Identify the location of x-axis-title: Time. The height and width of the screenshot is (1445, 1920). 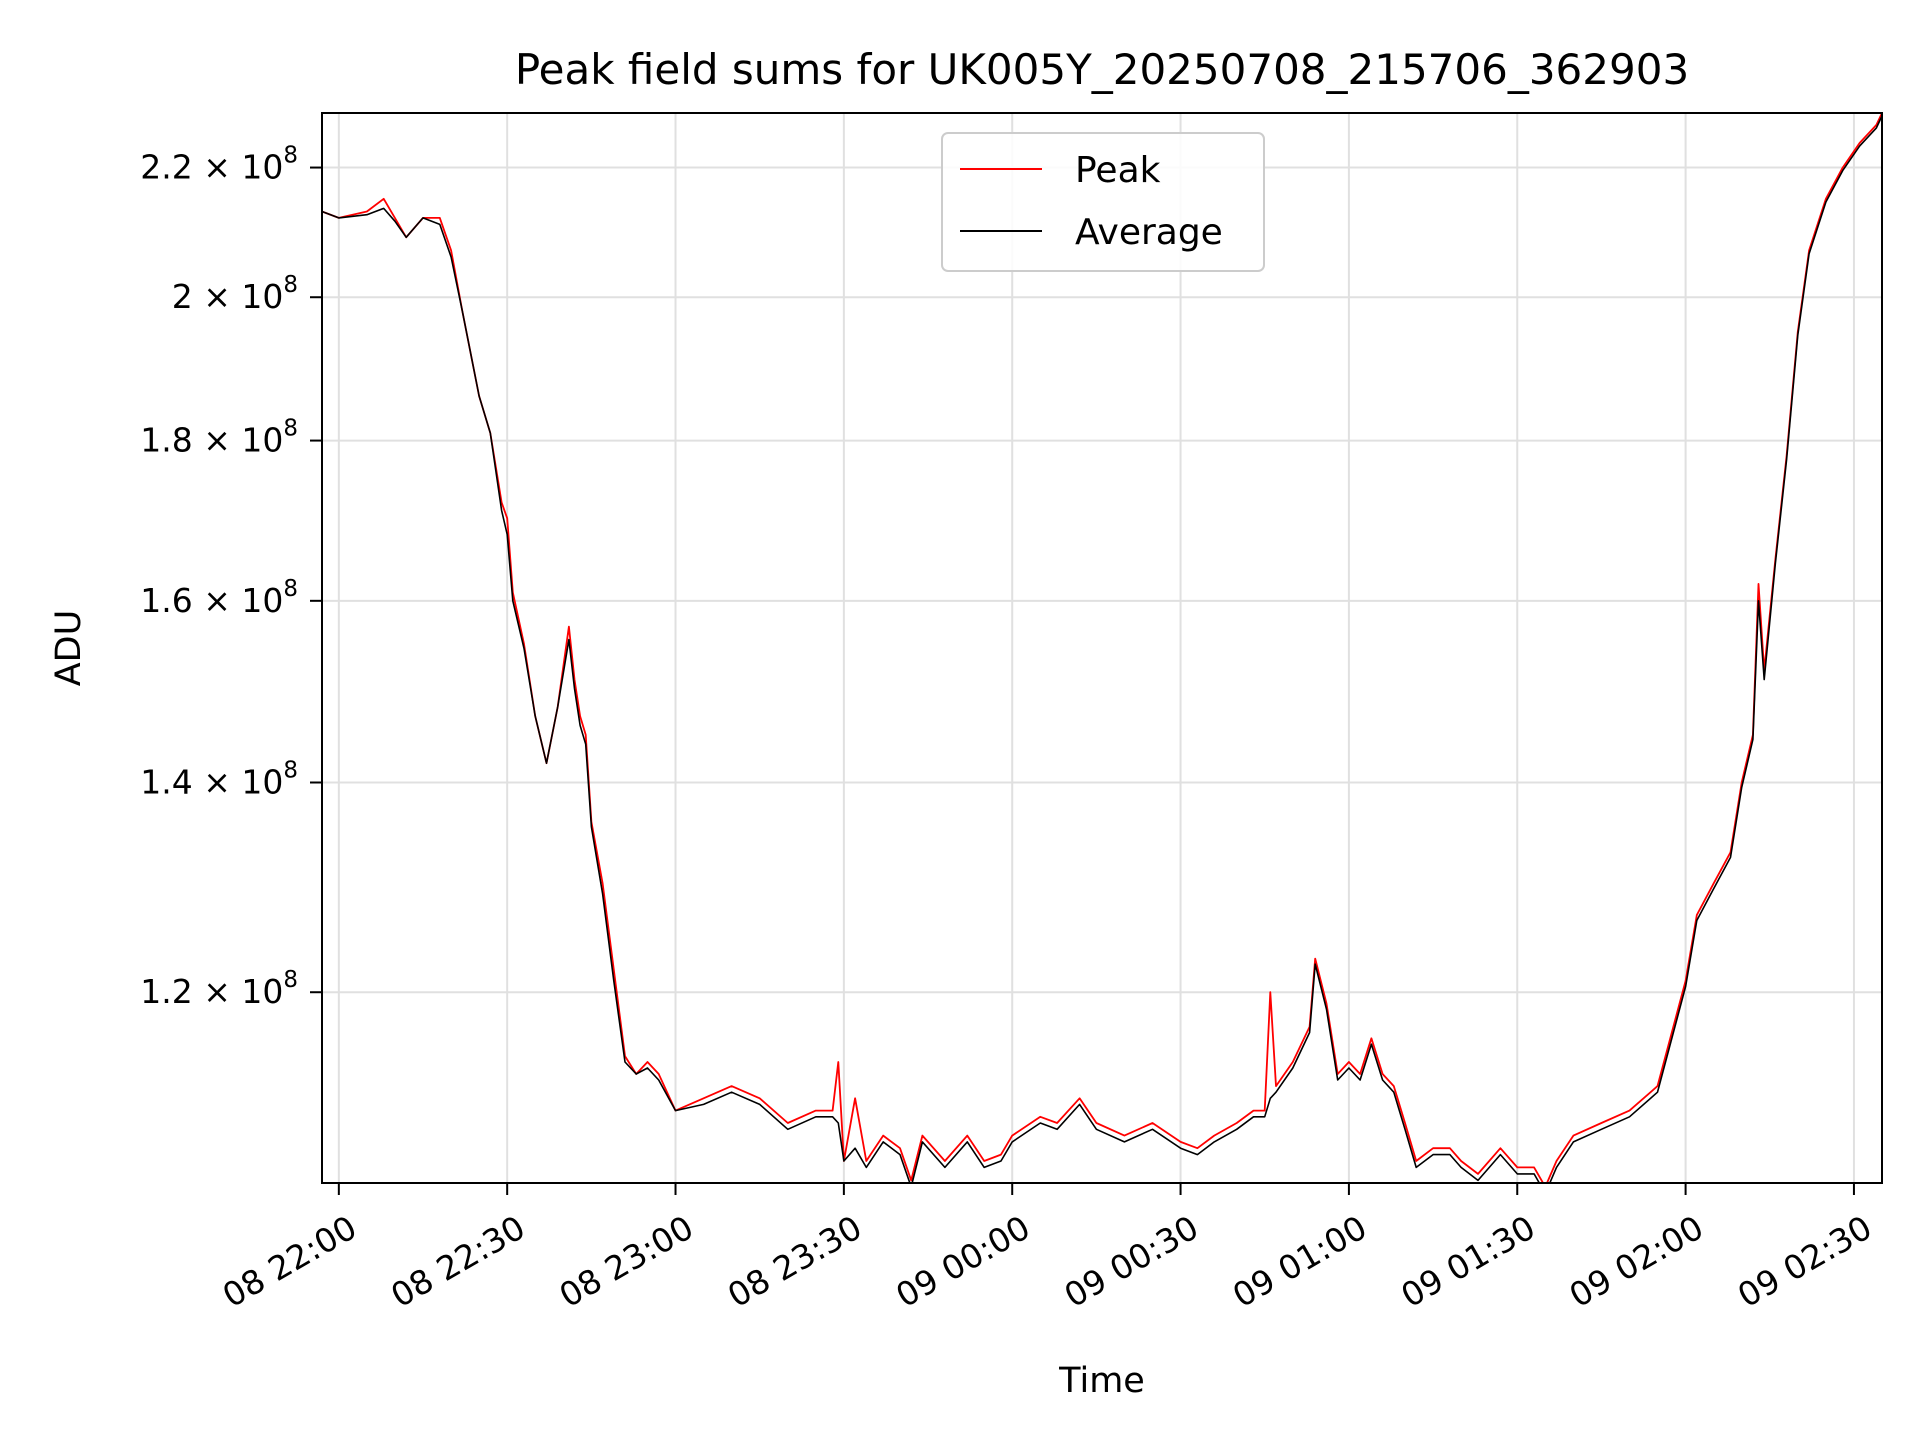
(1101, 1381).